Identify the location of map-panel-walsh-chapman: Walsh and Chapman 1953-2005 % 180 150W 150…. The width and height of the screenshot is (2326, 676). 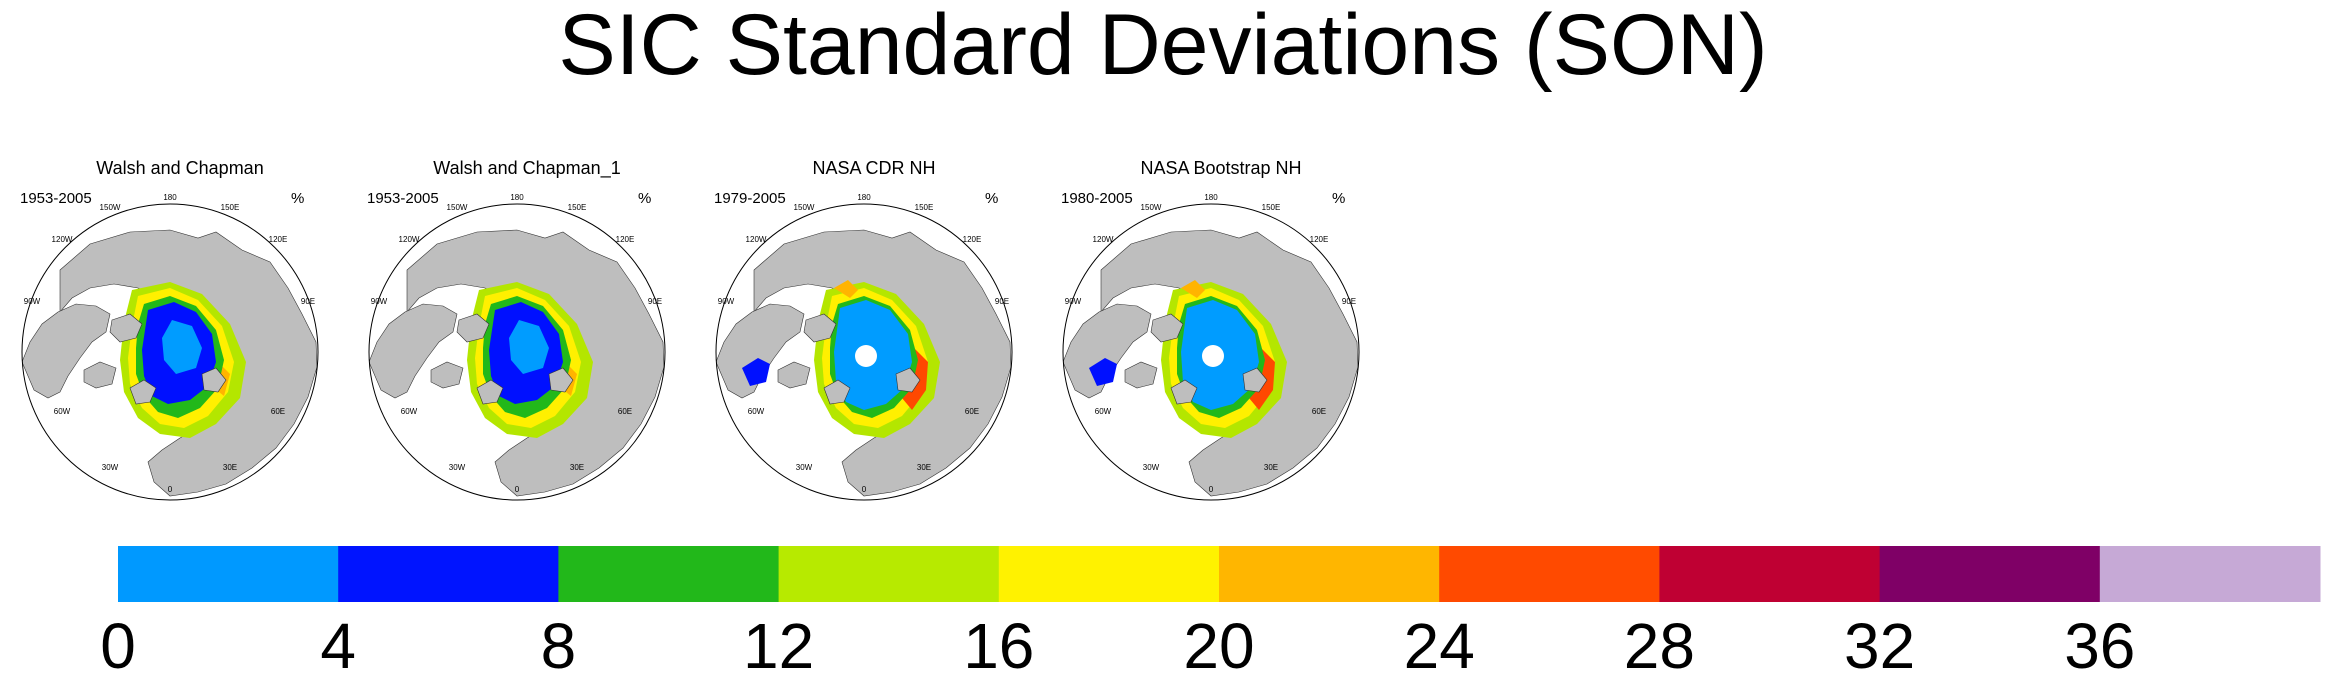
(180, 330).